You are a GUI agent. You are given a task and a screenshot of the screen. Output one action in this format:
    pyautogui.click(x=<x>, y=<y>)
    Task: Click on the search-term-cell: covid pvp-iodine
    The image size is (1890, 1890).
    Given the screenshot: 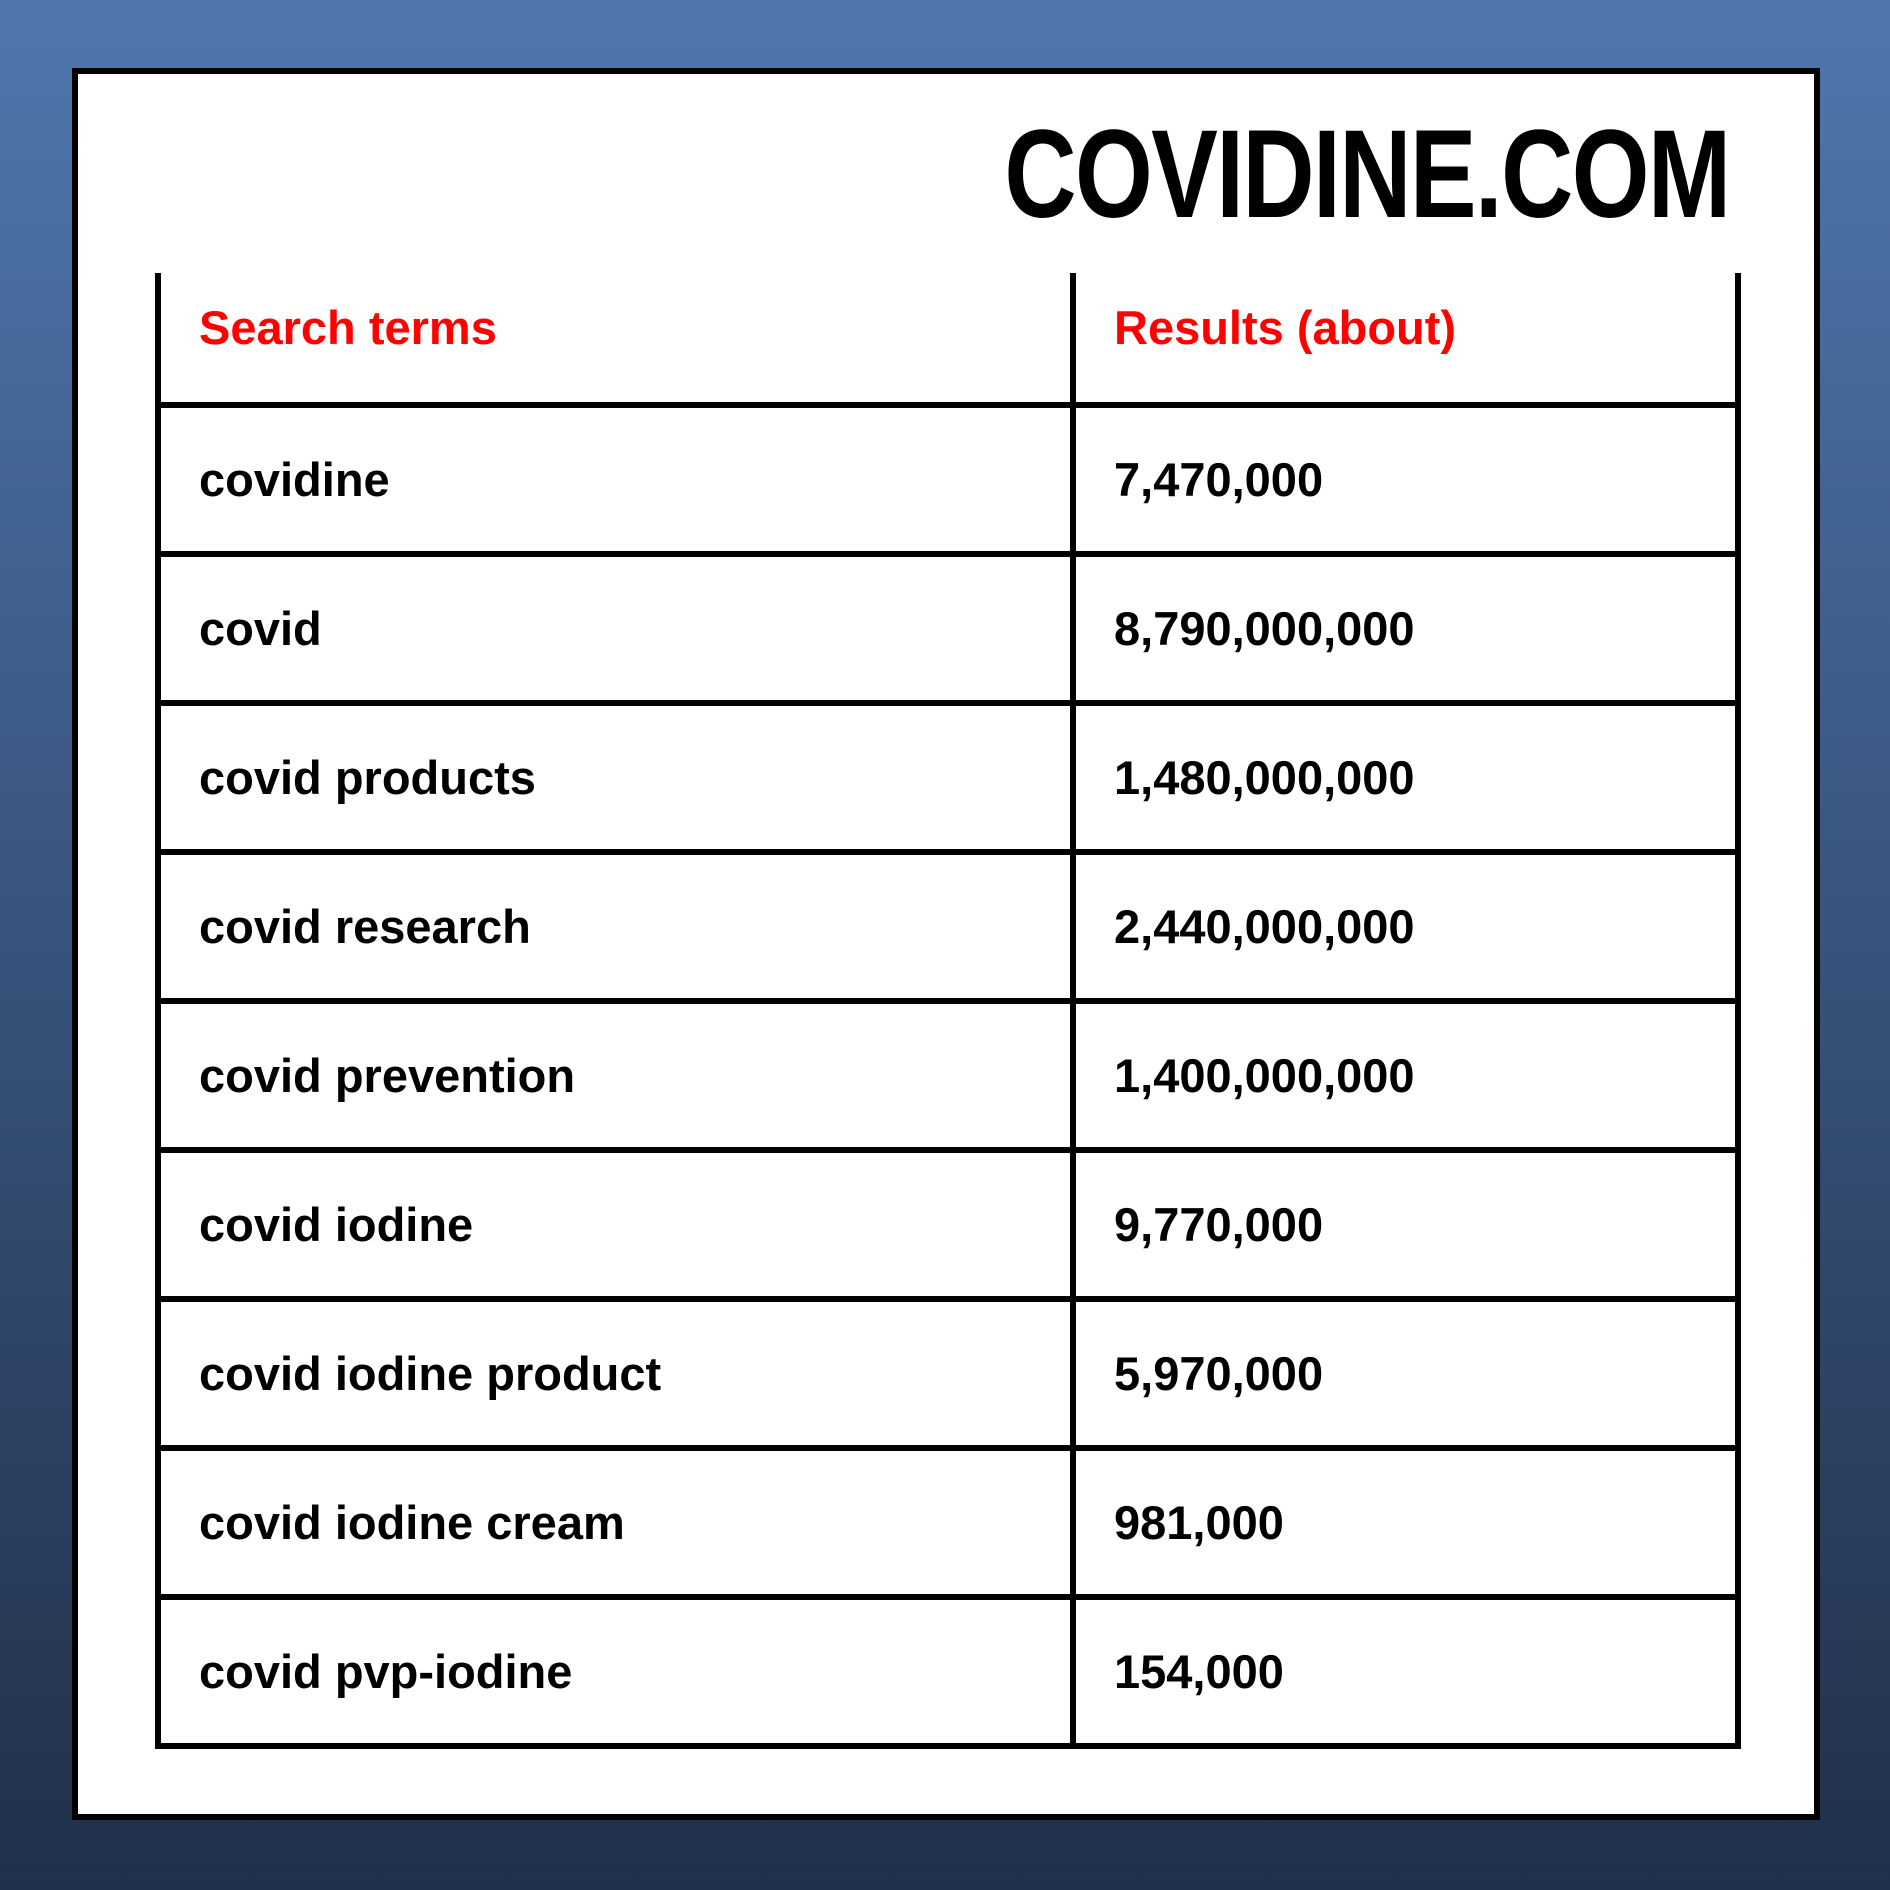 What is the action you would take?
    pyautogui.click(x=615, y=1671)
    